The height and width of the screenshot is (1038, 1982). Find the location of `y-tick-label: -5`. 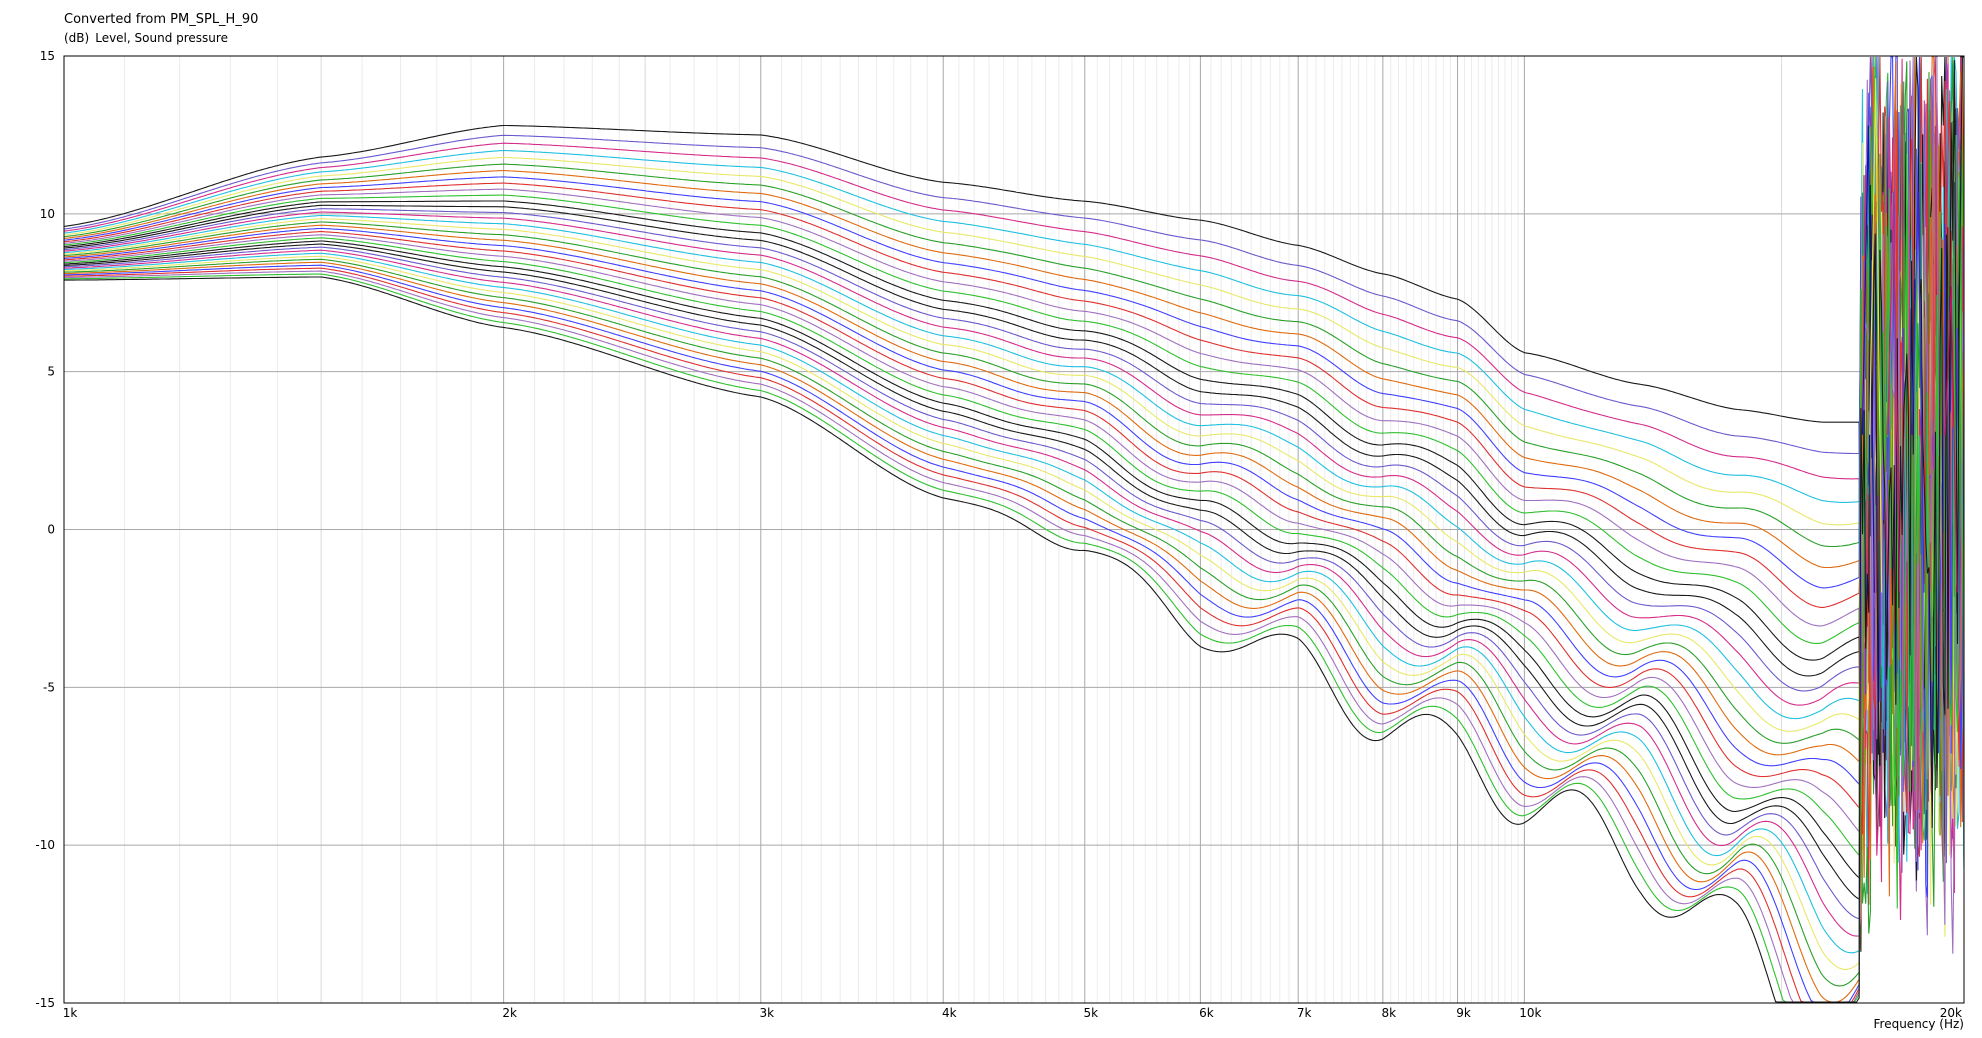

y-tick-label: -5 is located at coordinates (49, 687).